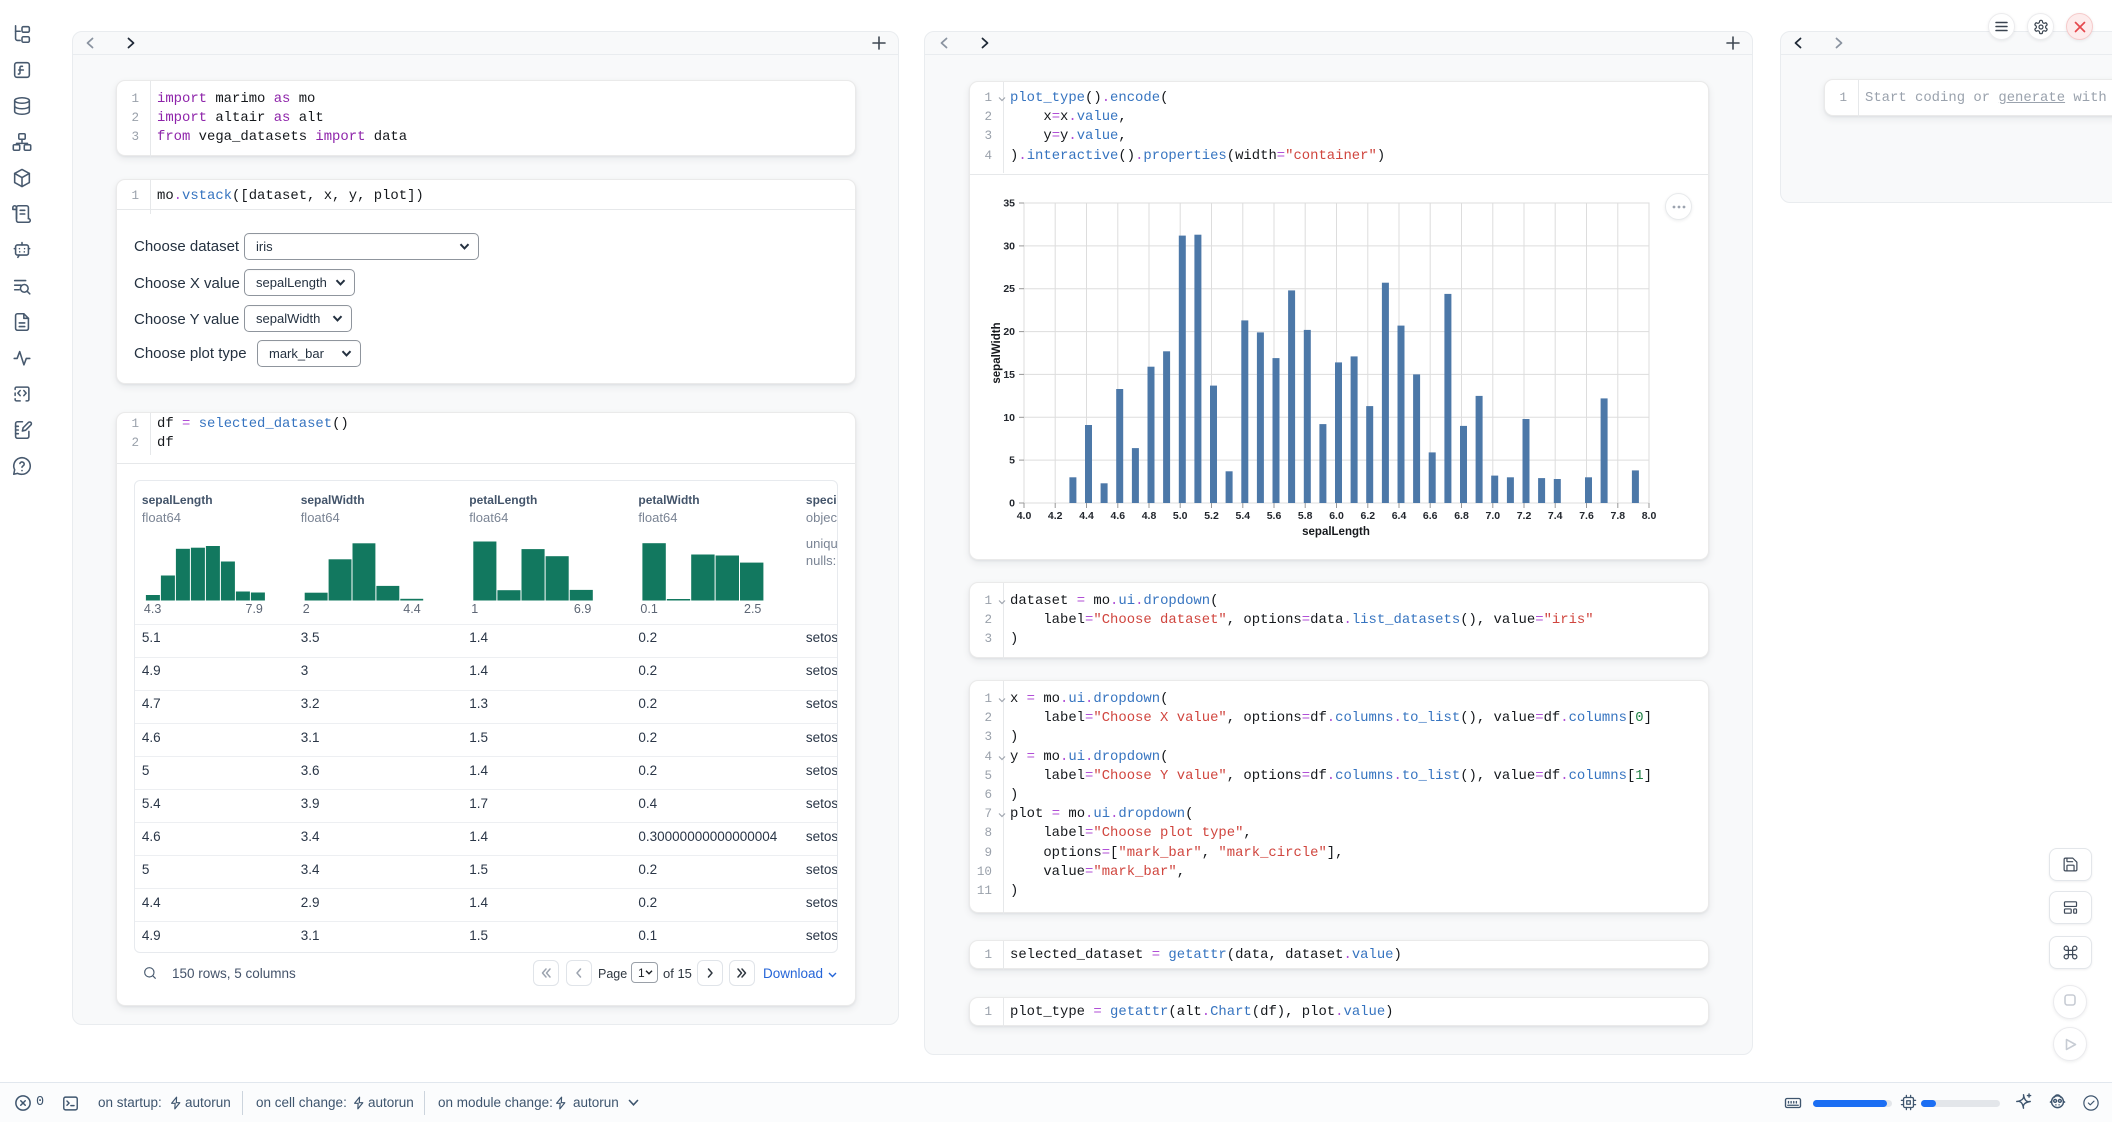 The width and height of the screenshot is (2112, 1122). Describe the element at coordinates (1305, 516) in the screenshot. I see `svg-text: 5.8` at that location.